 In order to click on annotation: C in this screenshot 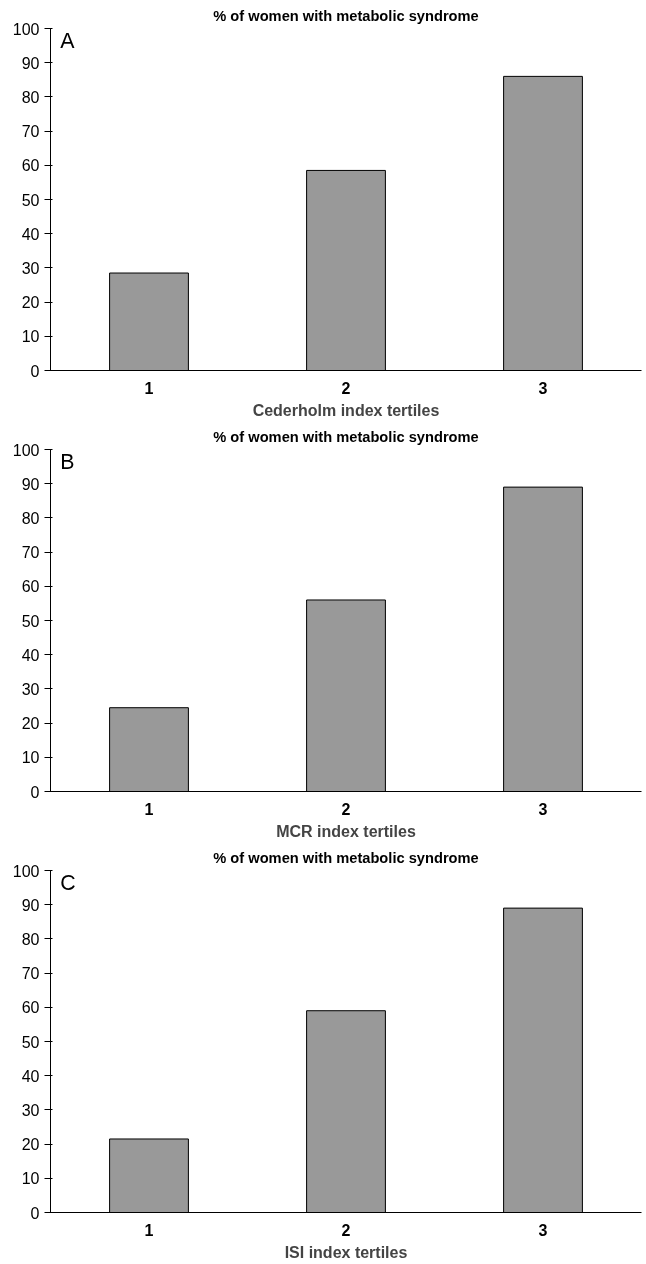, I will do `click(68, 882)`.